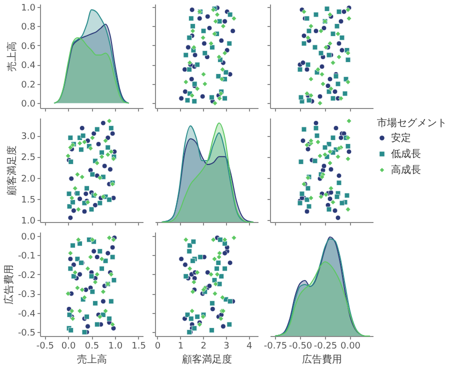  I want to click on y-axis-title: 売上高, so click(12, 57).